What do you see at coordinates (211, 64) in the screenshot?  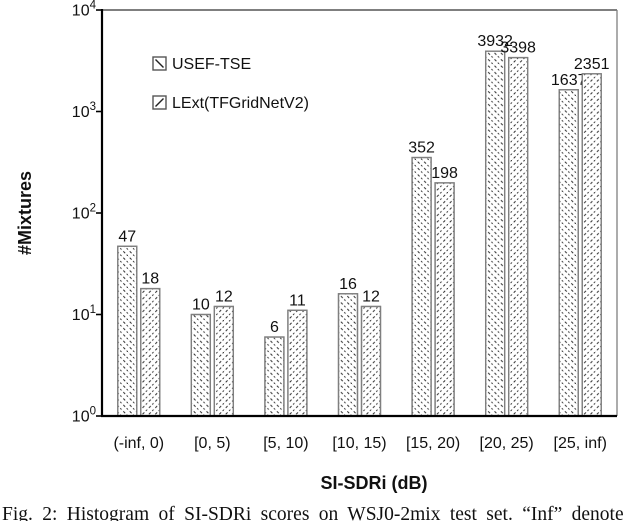 I see `legend-label: USEF-TSE` at bounding box center [211, 64].